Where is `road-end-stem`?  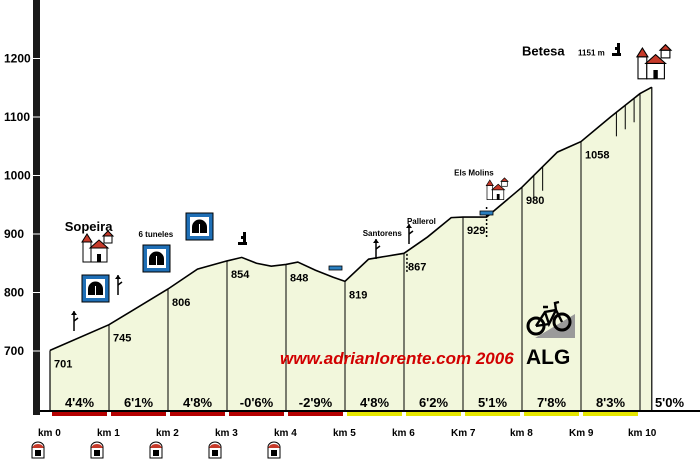 road-end-stem is located at coordinates (618, 49).